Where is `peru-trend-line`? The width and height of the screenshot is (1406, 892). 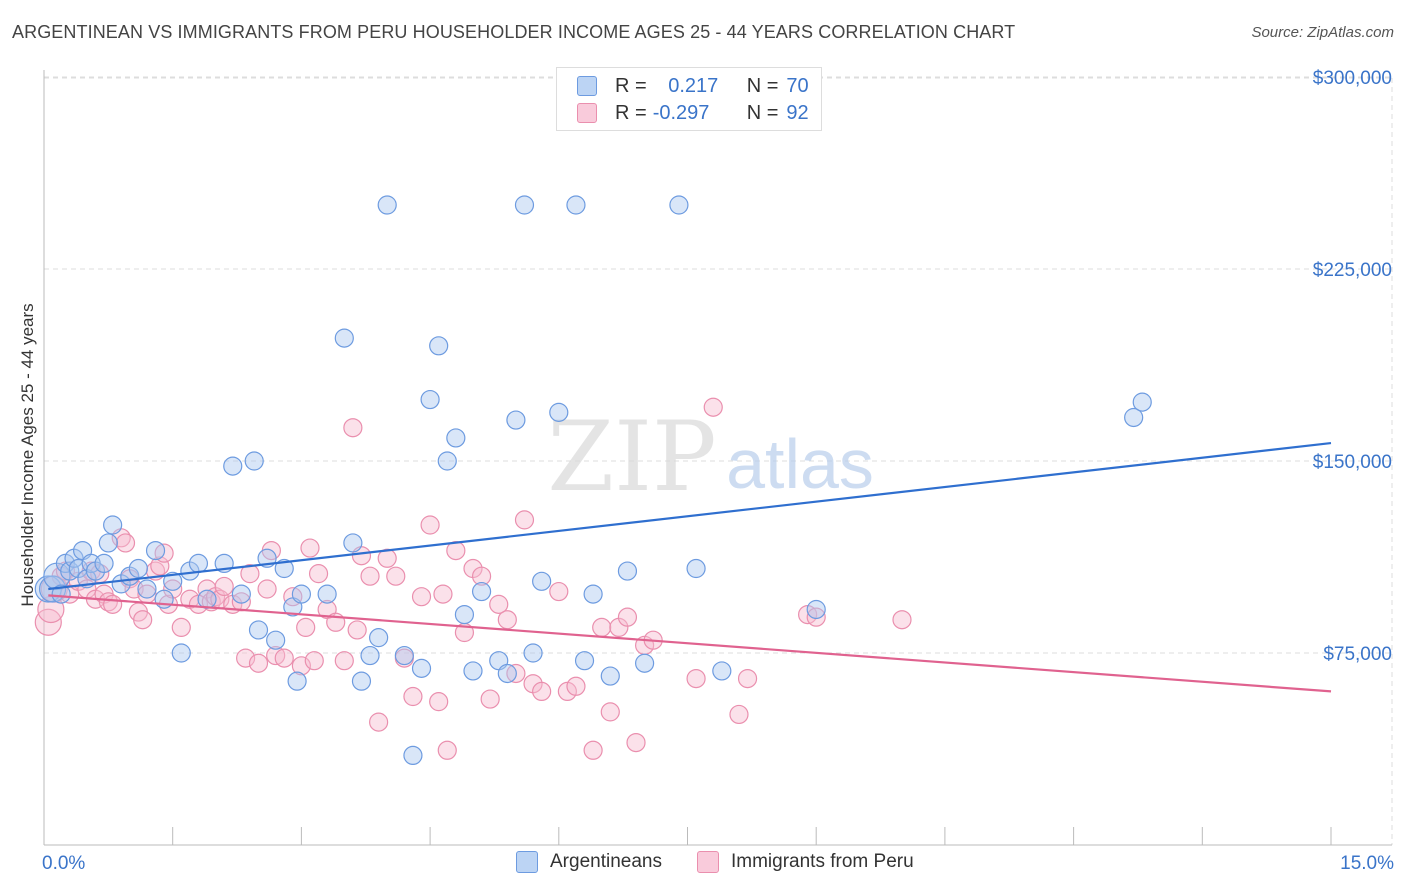
peru-trend-line is located at coordinates (690, 643).